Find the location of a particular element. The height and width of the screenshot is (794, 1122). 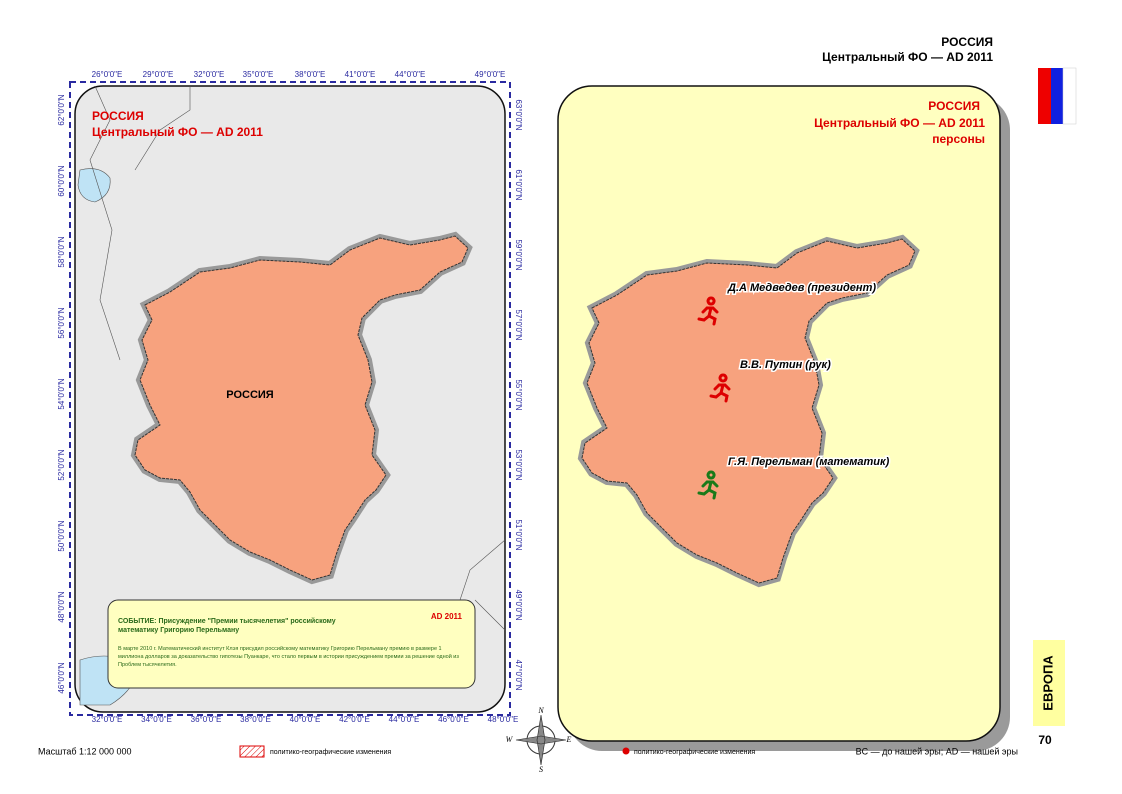

lat-label: 55°0'0"N is located at coordinates (518, 394).